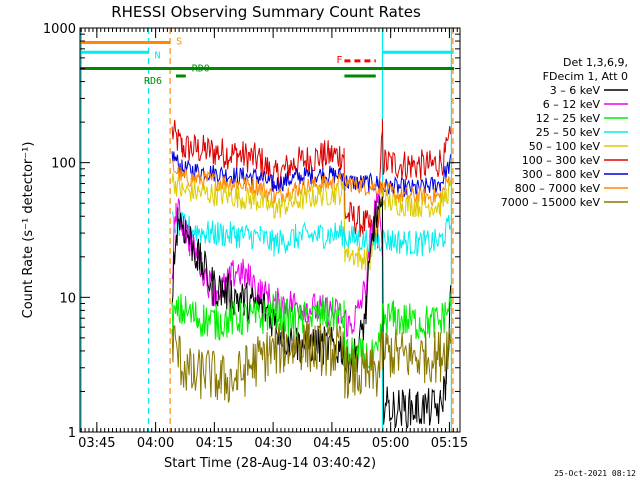  What do you see at coordinates (595, 62) in the screenshot?
I see `legend-header: Det 1,3,6,9,` at bounding box center [595, 62].